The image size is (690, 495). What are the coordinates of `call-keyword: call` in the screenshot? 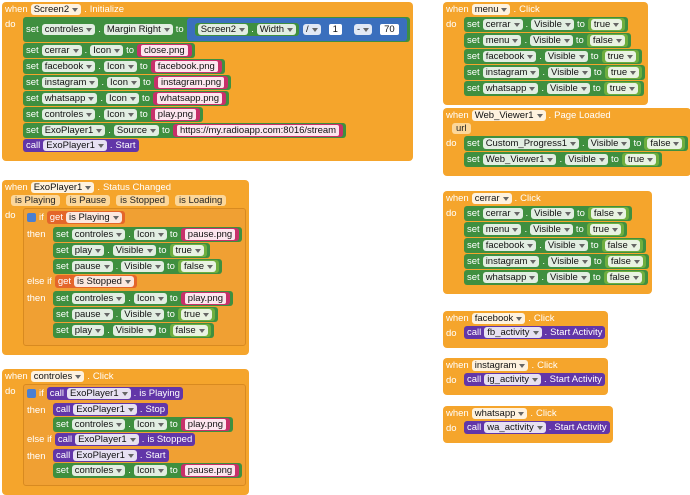 It's located at (57, 393).